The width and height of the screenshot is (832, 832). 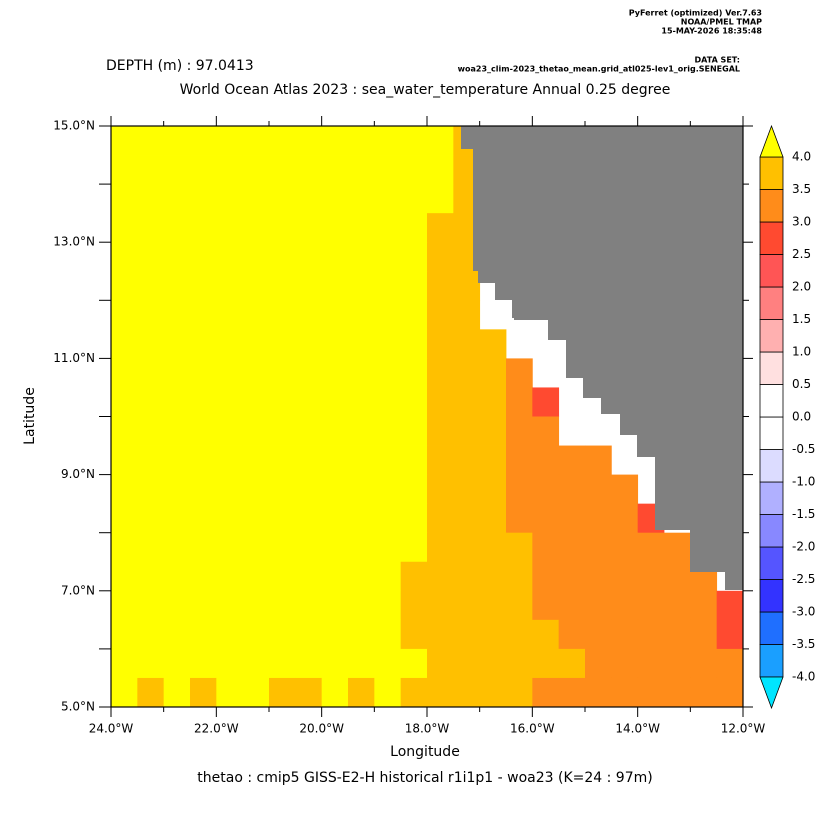 What do you see at coordinates (771, 238) in the screenshot?
I see `colorbar-band` at bounding box center [771, 238].